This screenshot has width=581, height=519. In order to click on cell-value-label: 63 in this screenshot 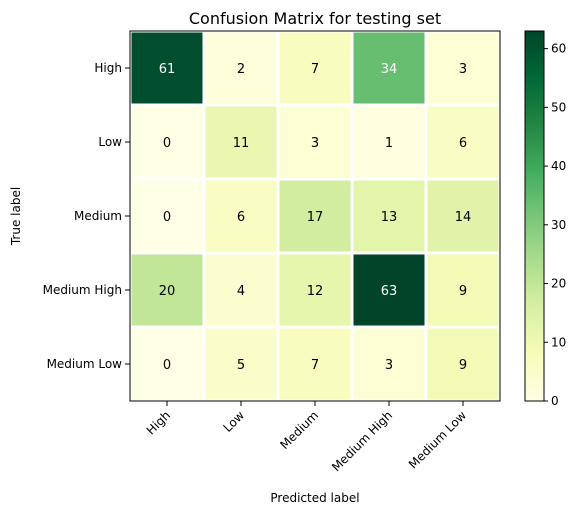, I will do `click(389, 291)`.